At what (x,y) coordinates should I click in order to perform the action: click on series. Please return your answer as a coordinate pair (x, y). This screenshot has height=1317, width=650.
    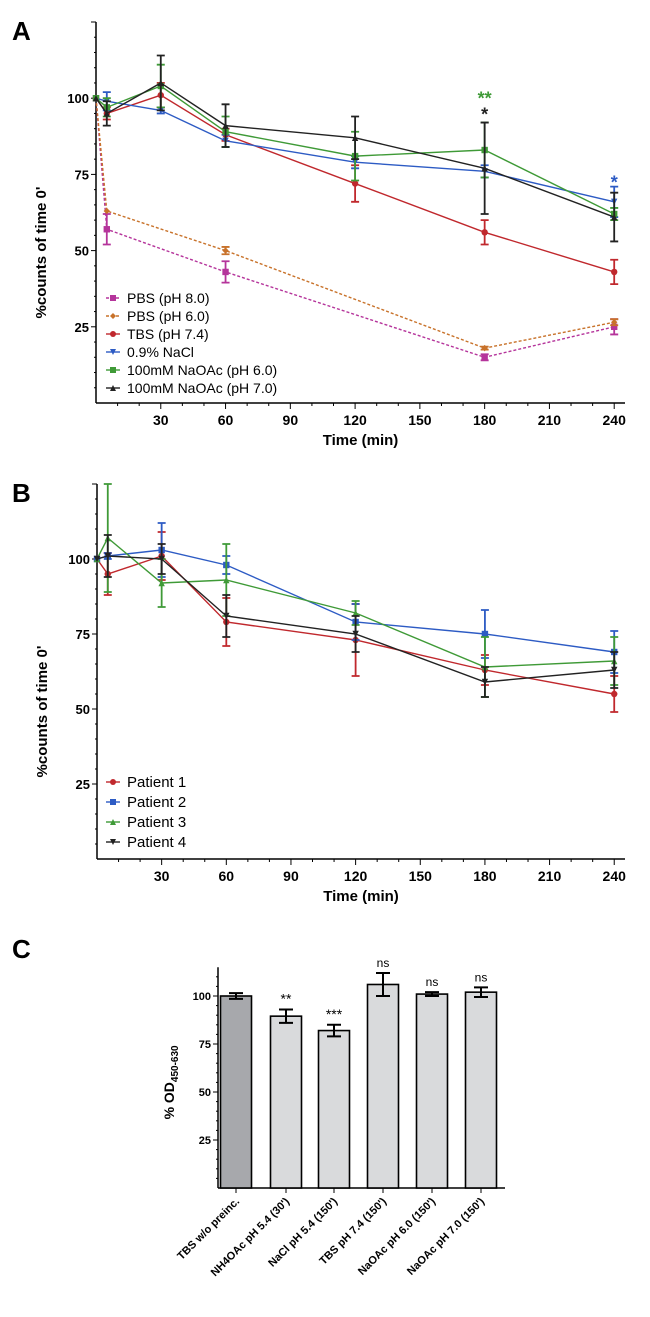
    Looking at the image, I should click on (355, 148).